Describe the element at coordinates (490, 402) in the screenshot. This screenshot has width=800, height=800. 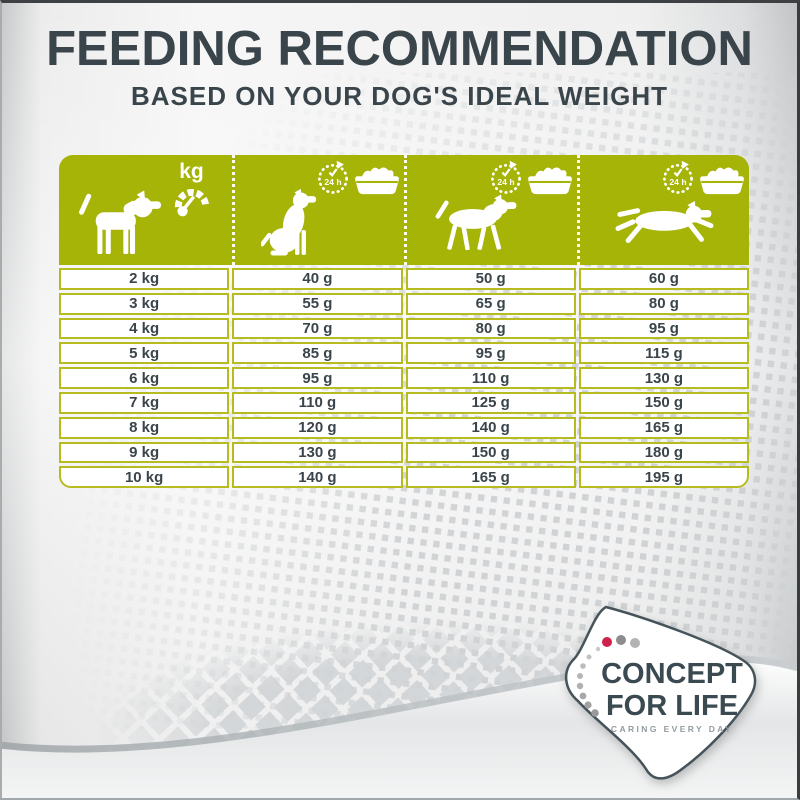
I see `grams-cell: 125 g` at that location.